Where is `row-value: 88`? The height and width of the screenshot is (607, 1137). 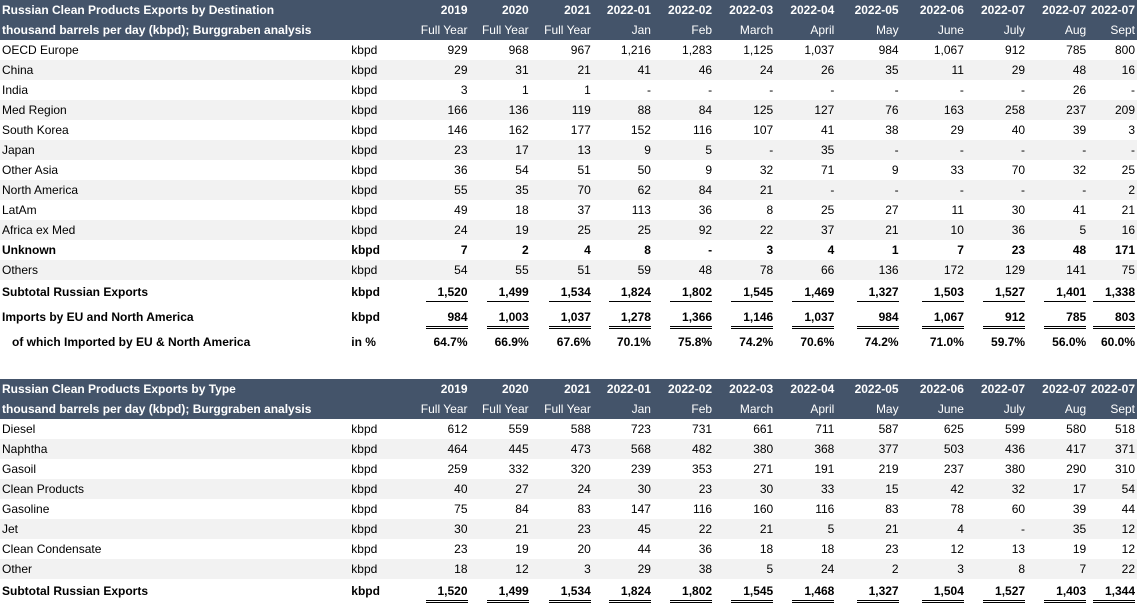
row-value: 88 is located at coordinates (622, 110).